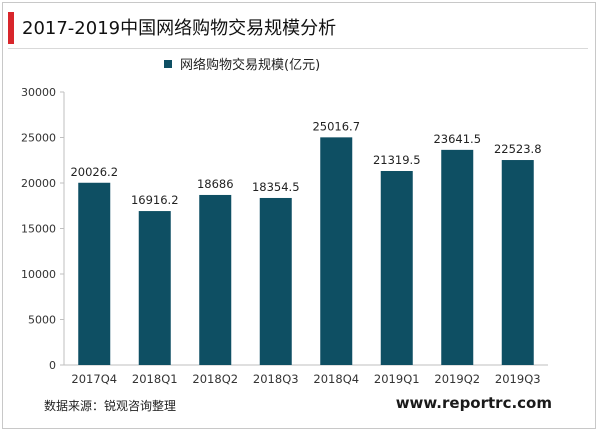 The height and width of the screenshot is (433, 600). What do you see at coordinates (94, 379) in the screenshot?
I see `x-tick-label: 2017Q4` at bounding box center [94, 379].